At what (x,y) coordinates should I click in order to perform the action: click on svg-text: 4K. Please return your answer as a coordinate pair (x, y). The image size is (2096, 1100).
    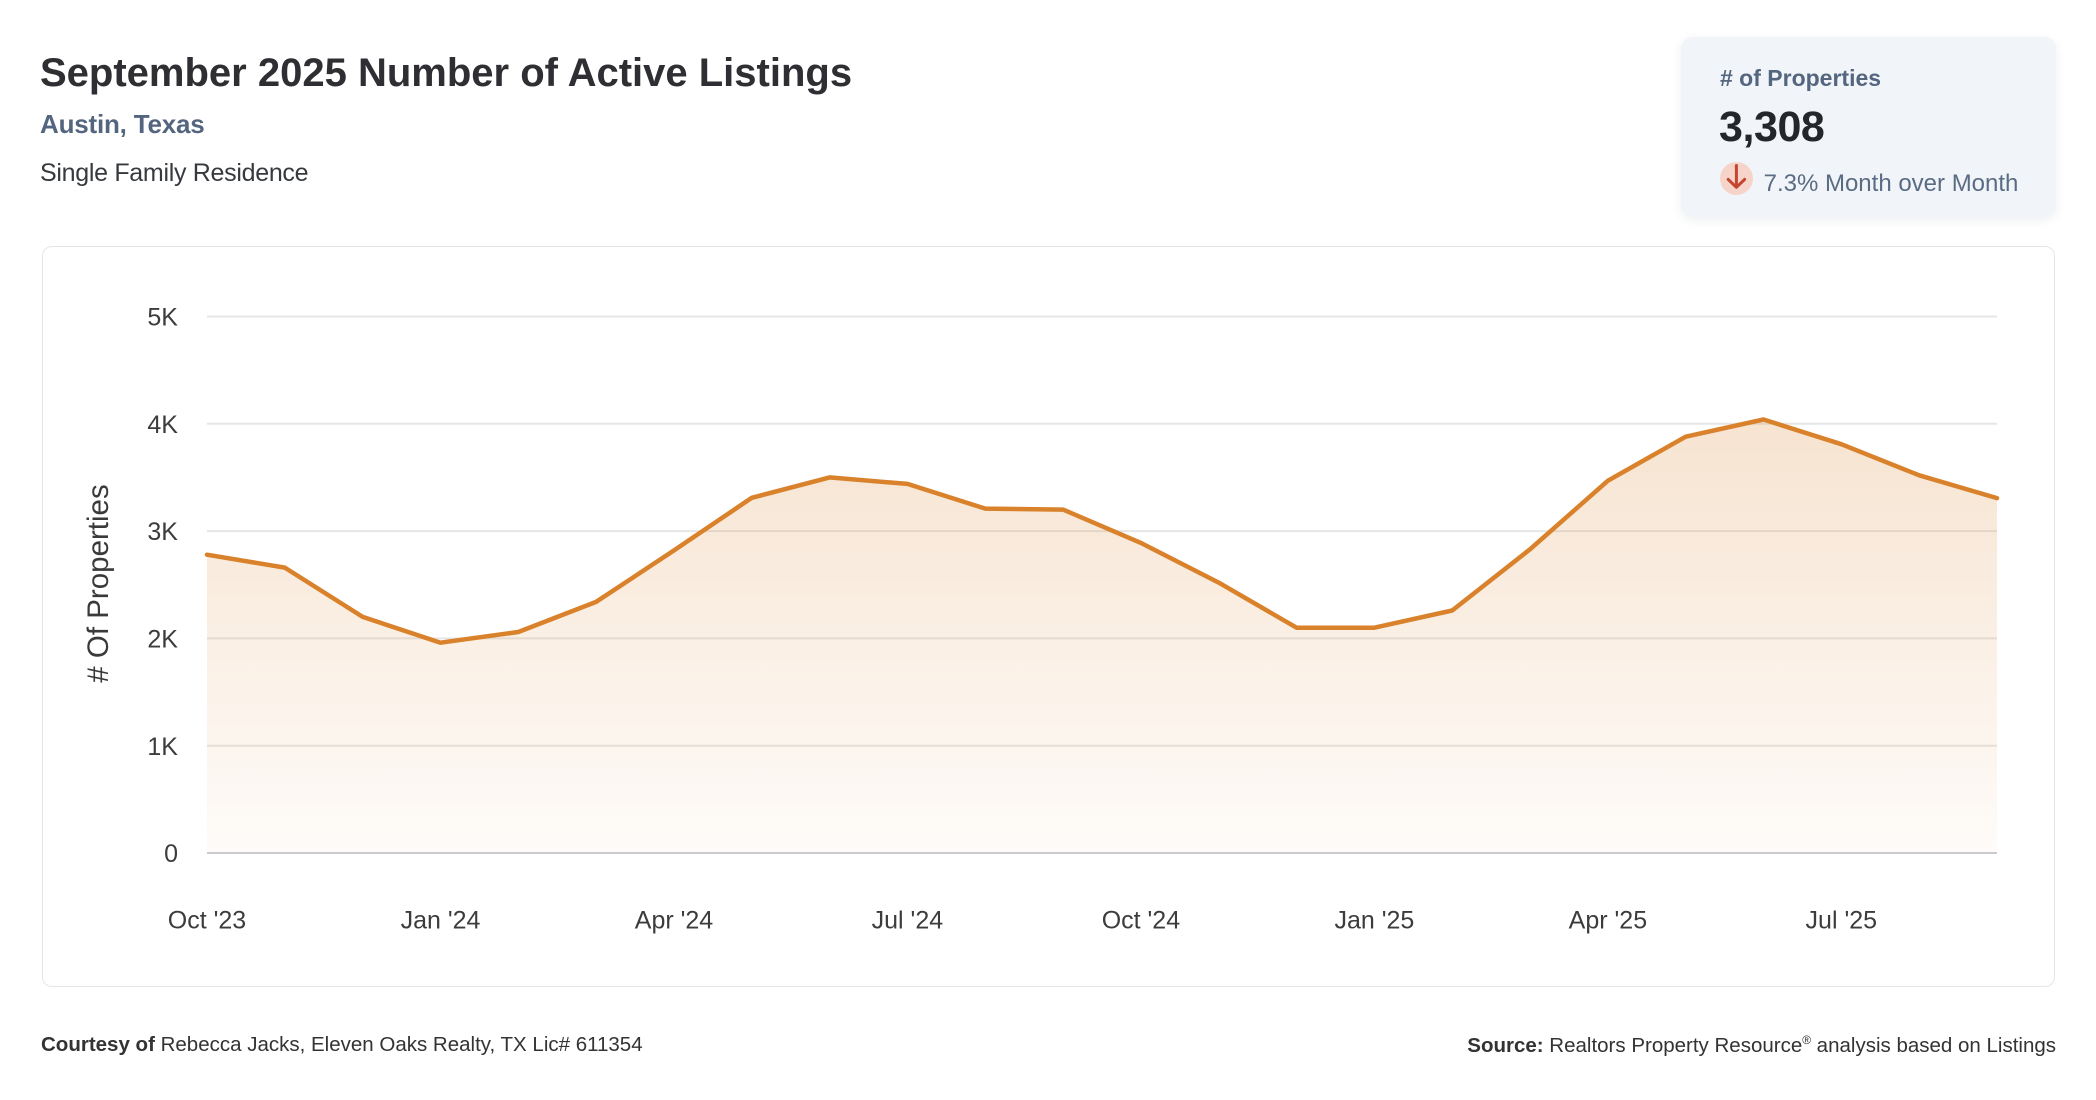
    Looking at the image, I should click on (162, 425).